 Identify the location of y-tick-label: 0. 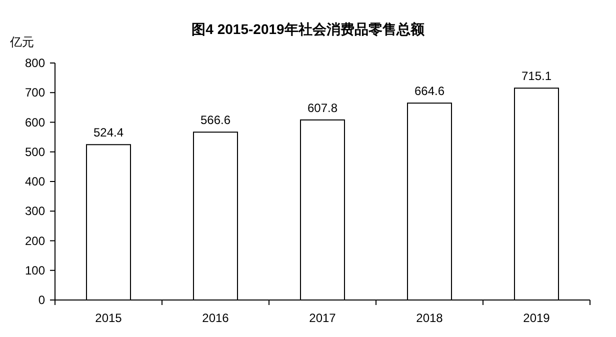
(42, 300).